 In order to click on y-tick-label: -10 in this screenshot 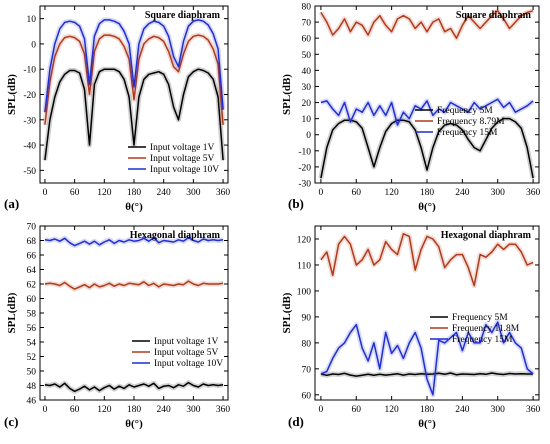, I will do `click(29, 71)`.